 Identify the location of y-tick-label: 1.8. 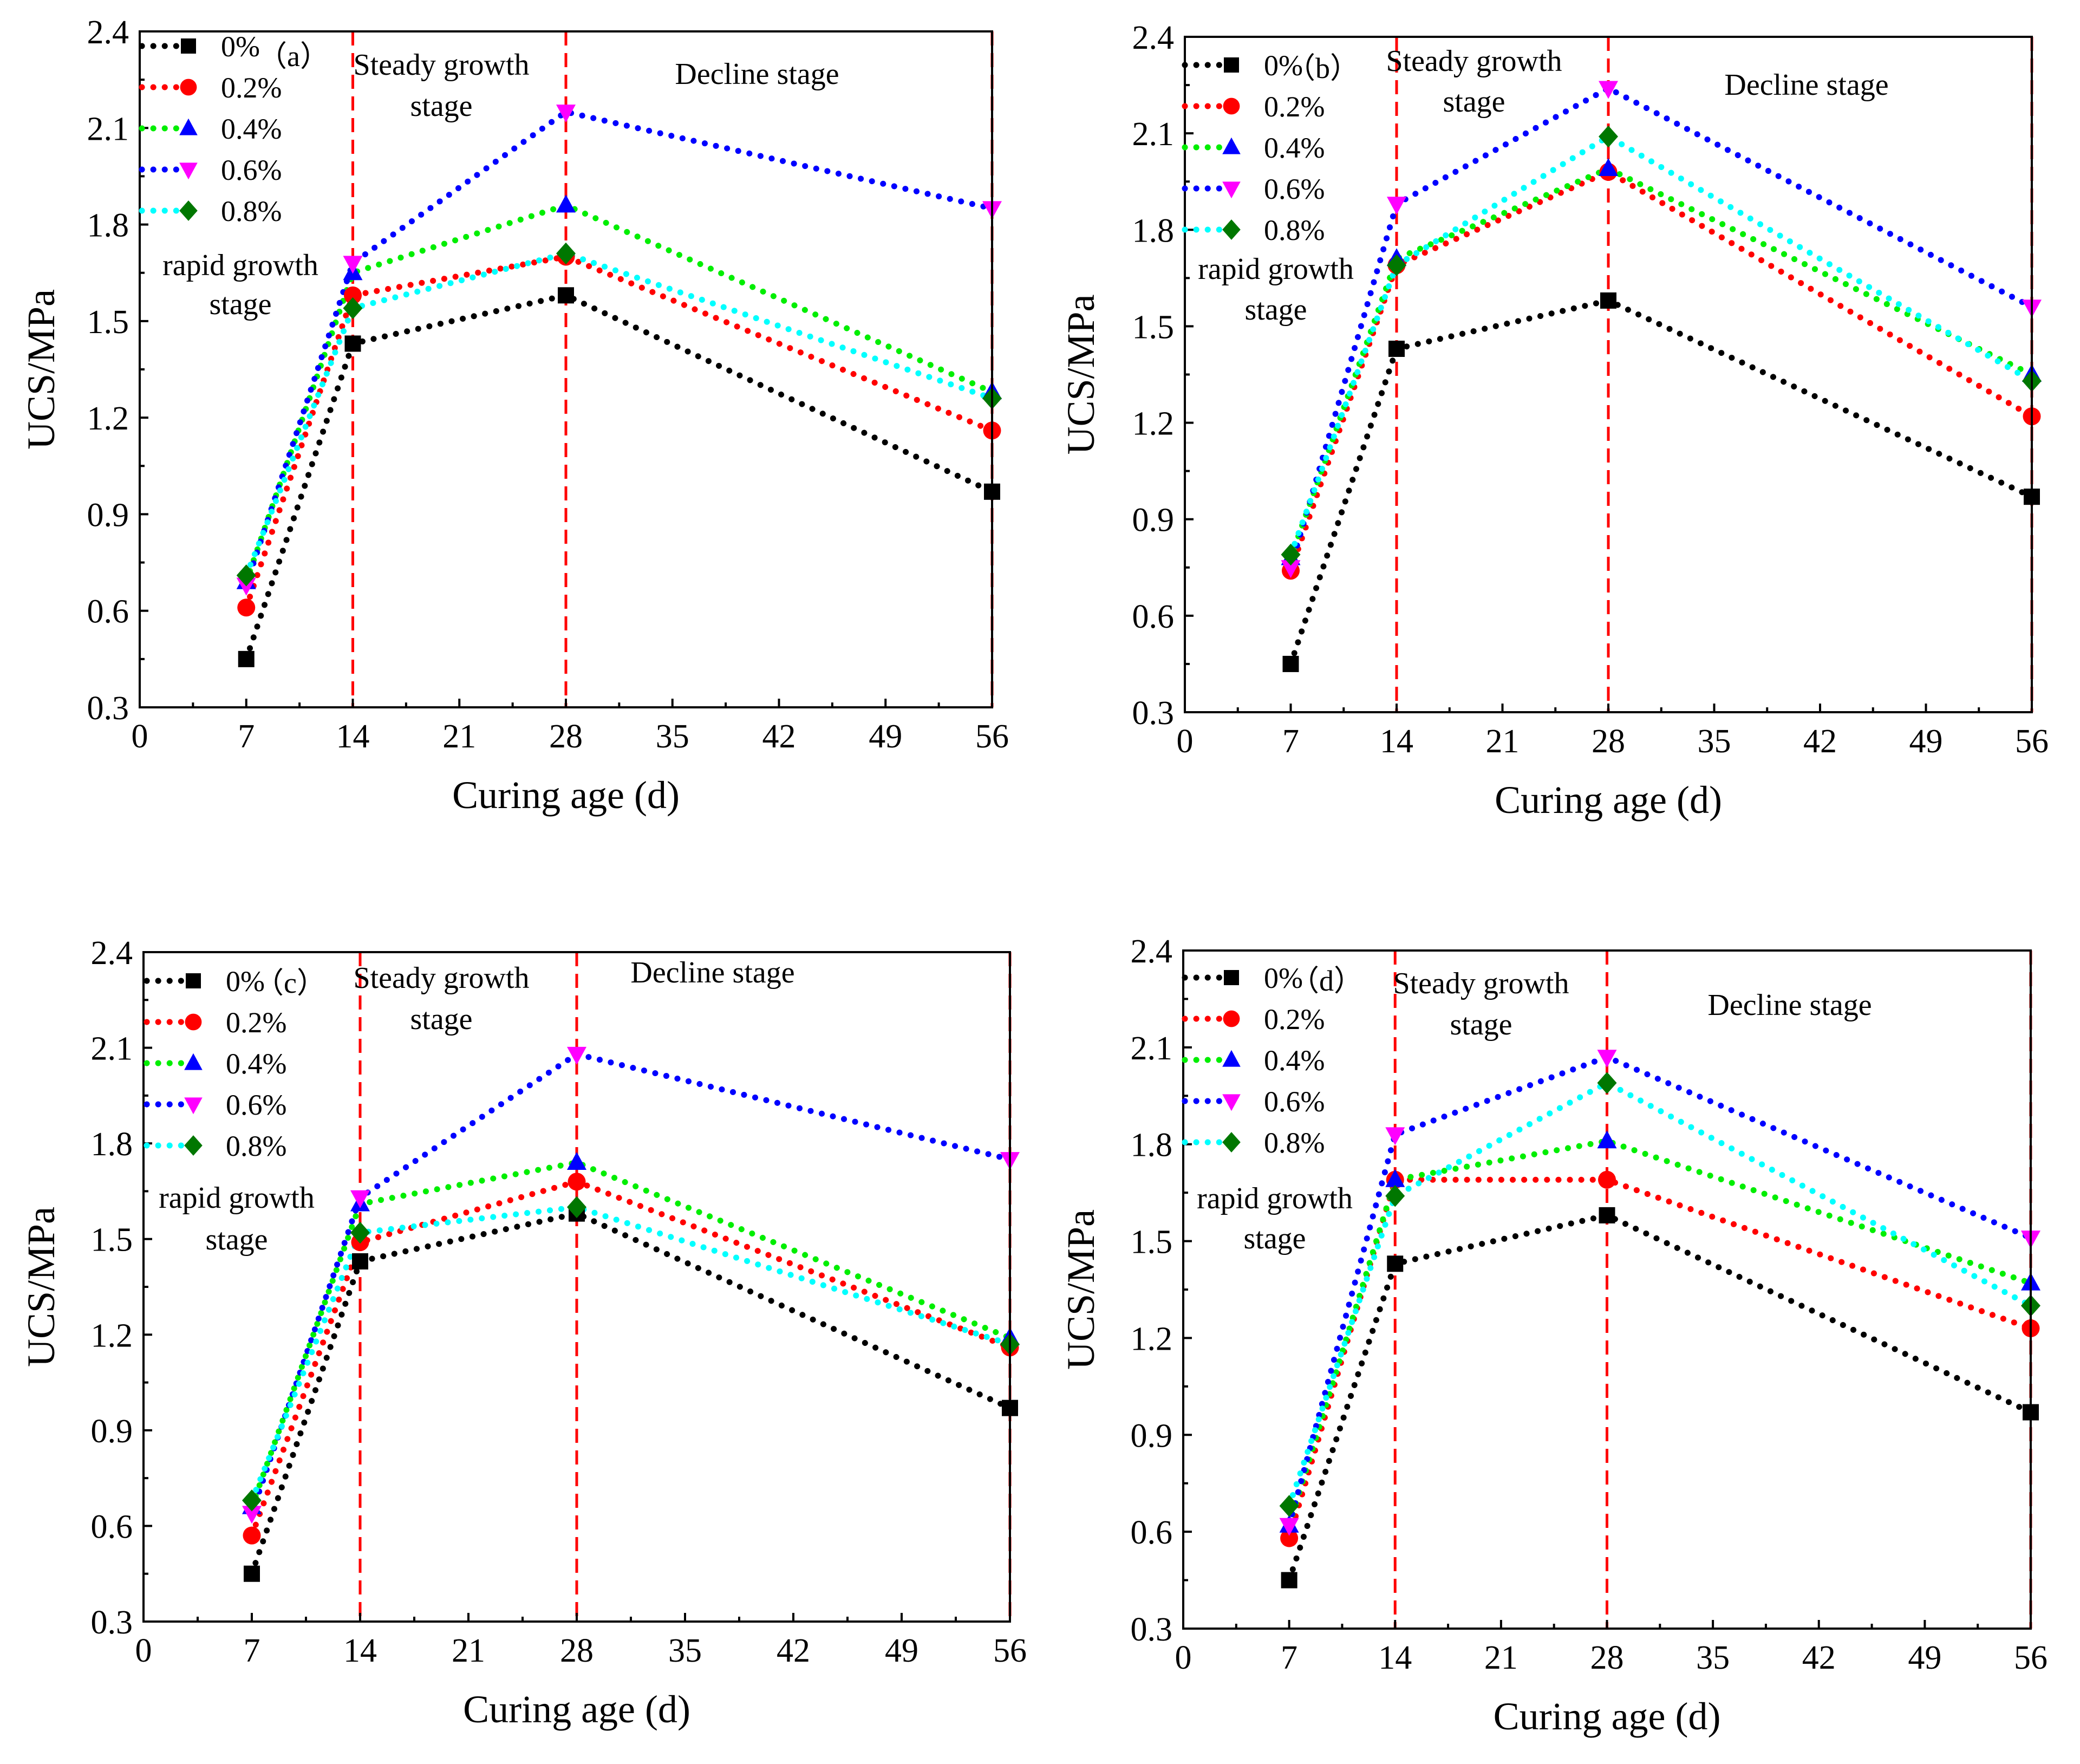
(112, 1145).